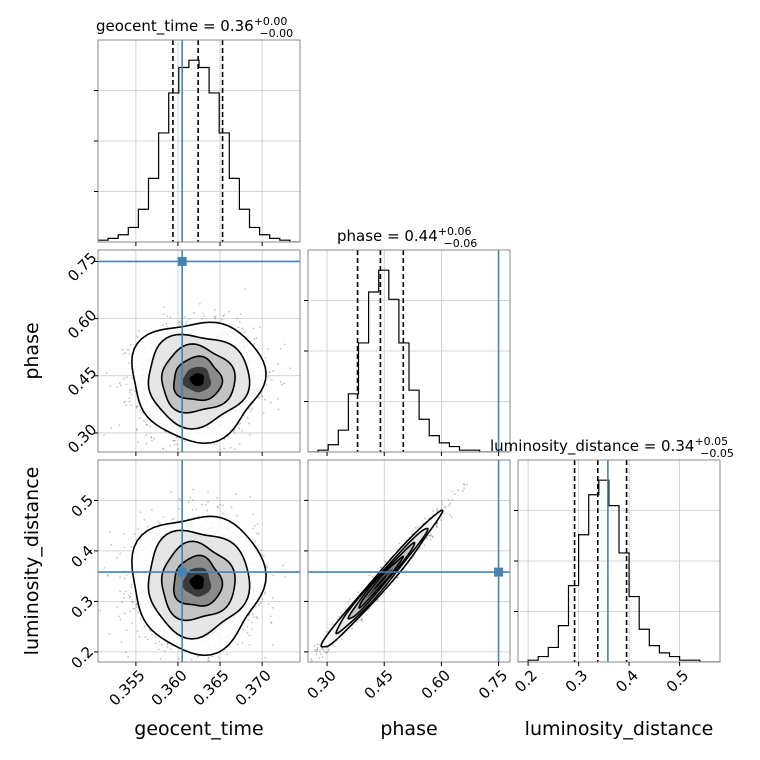  I want to click on truth-marker, so click(182, 572).